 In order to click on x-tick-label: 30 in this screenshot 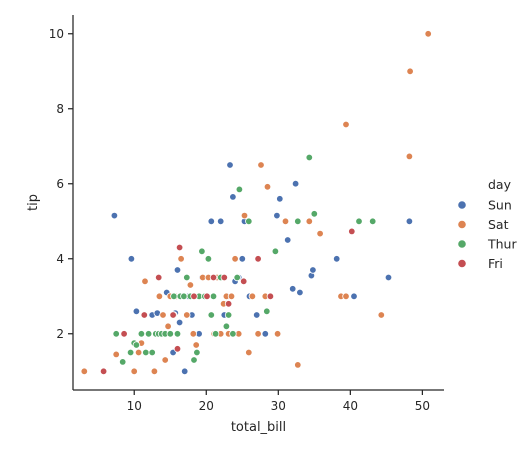, I will do `click(278, 406)`.